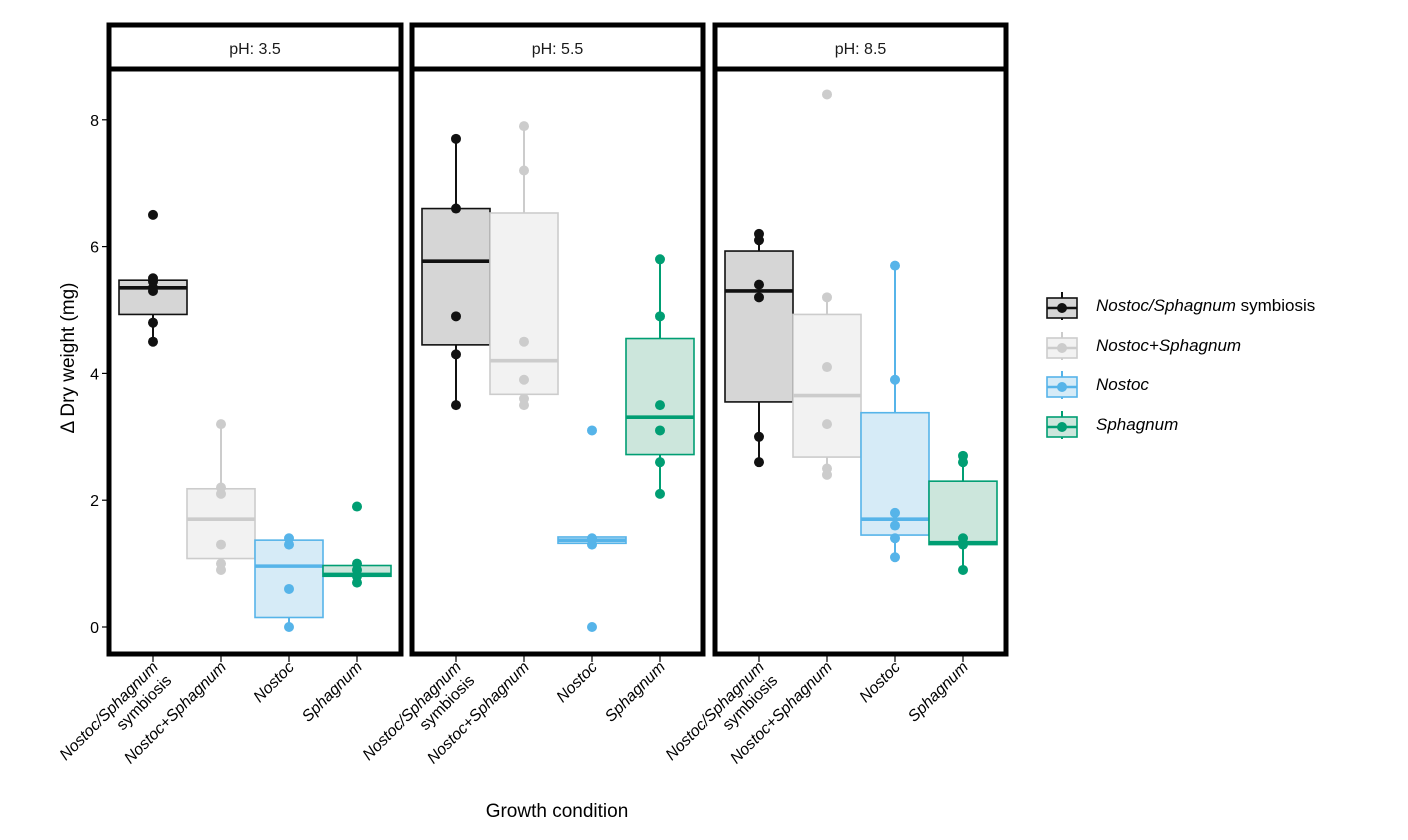  Describe the element at coordinates (255, 49) in the screenshot. I see `panel-title: pH: 3.5` at that location.